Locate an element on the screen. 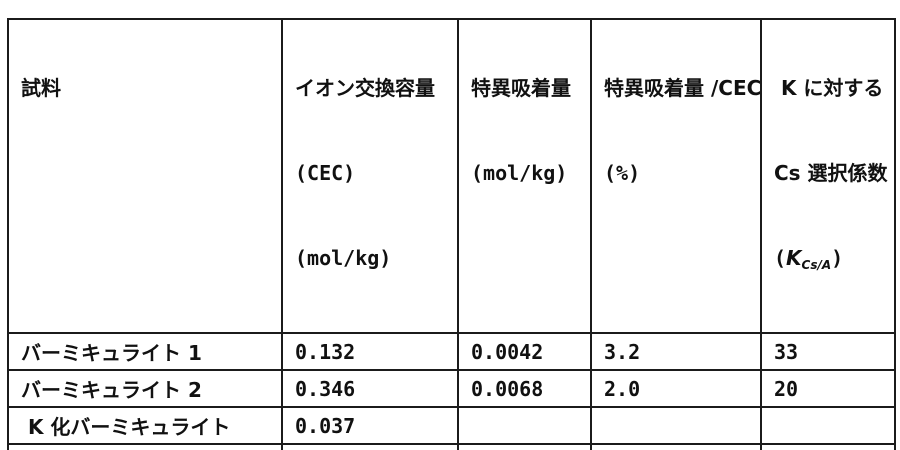  cell-kcs: 9 is located at coordinates (828, 446).